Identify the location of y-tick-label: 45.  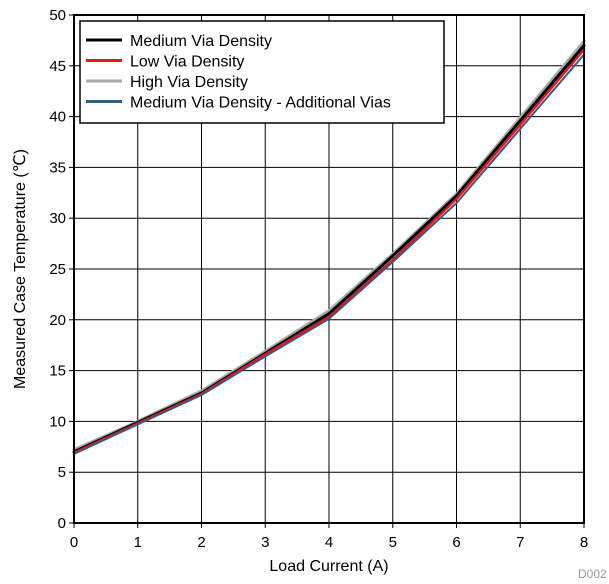
(57, 66).